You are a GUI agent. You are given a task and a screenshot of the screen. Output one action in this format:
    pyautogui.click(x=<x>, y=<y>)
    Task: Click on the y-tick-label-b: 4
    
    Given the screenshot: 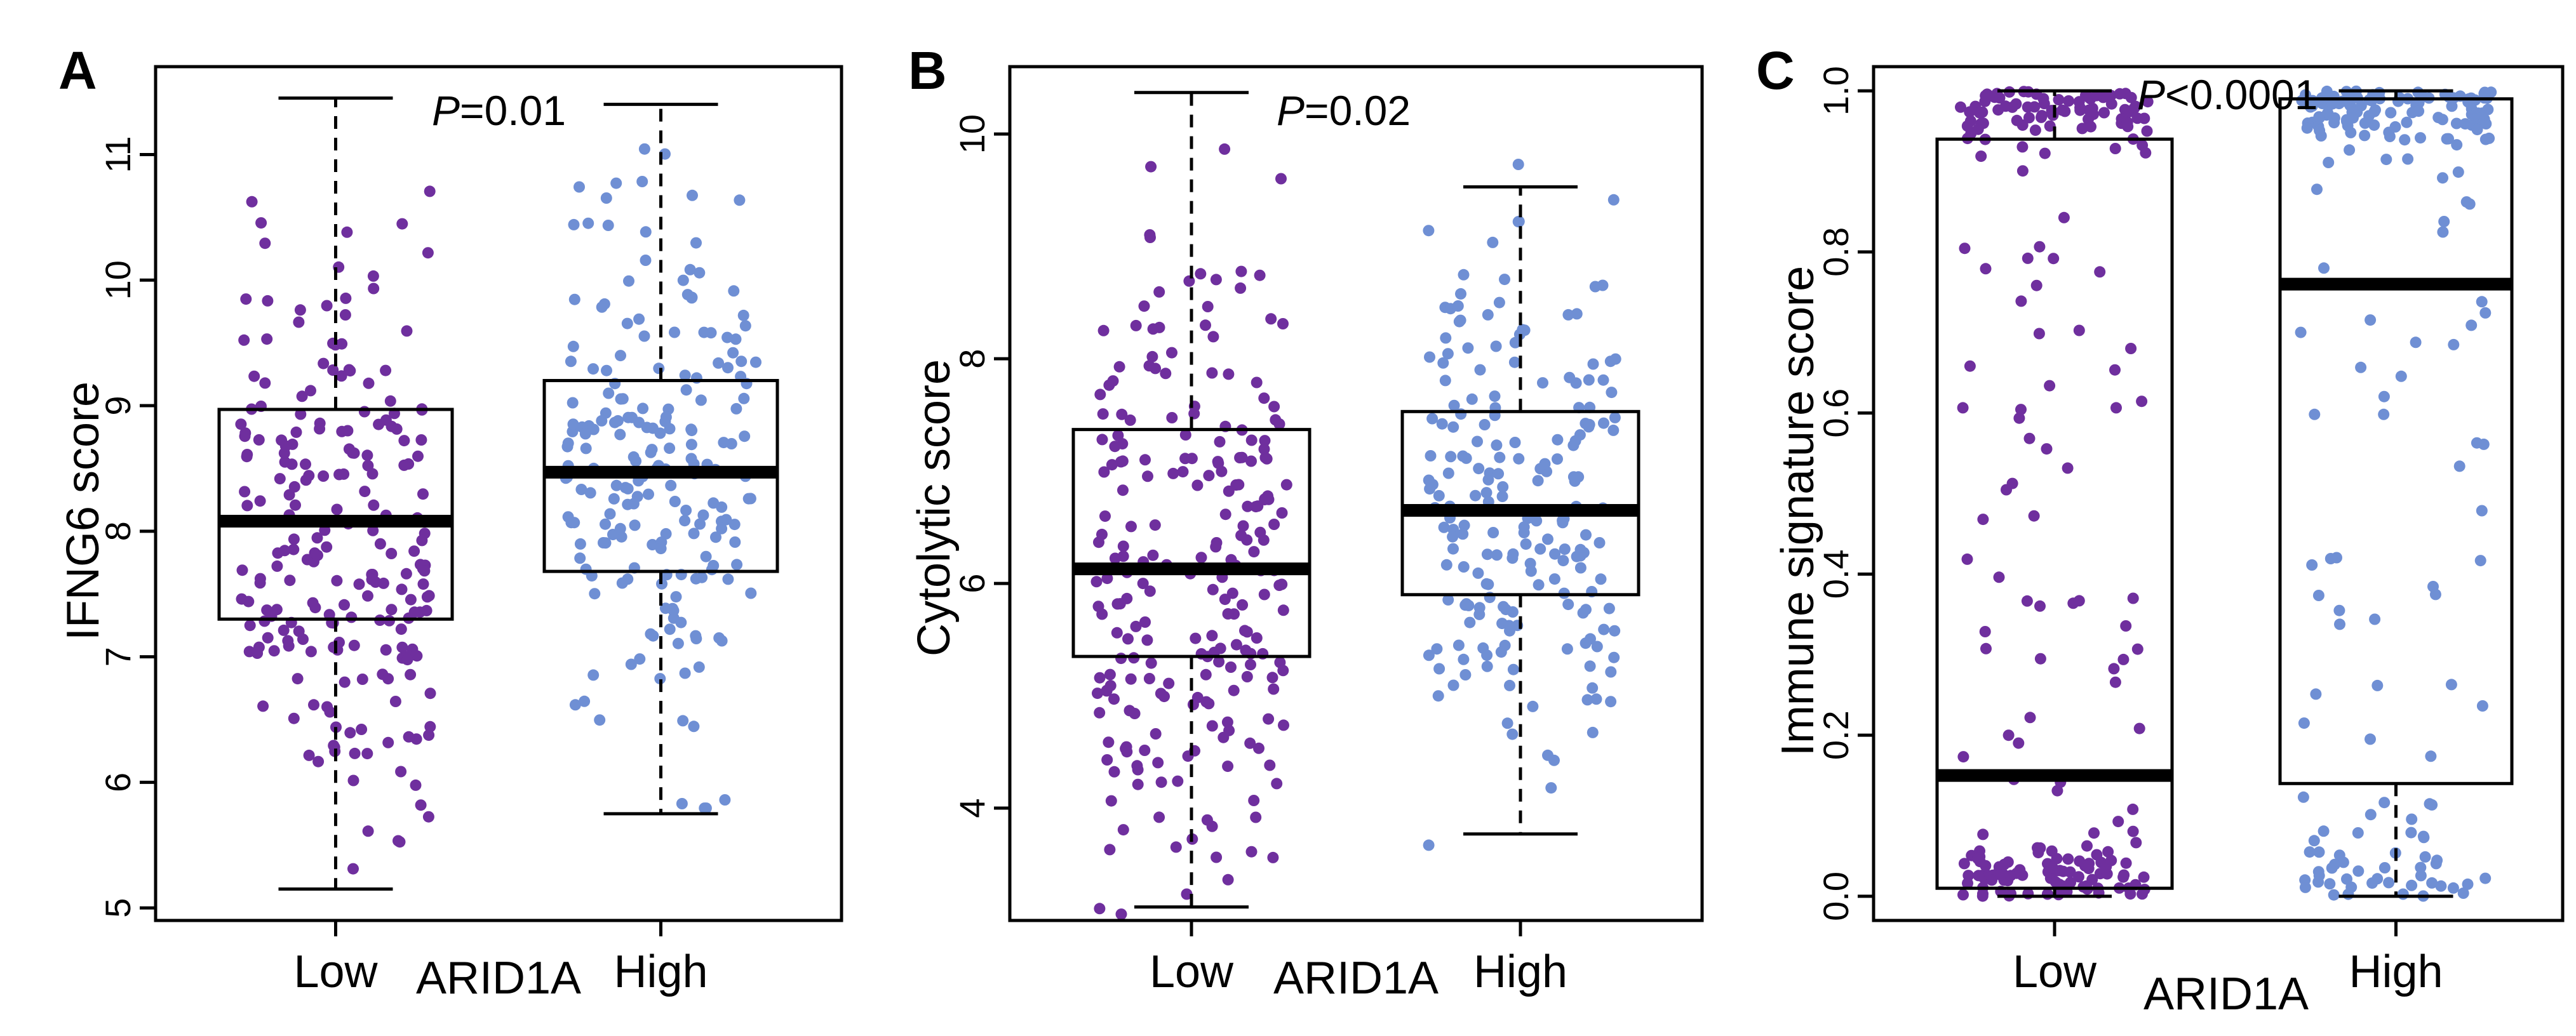 What is the action you would take?
    pyautogui.click(x=972, y=808)
    